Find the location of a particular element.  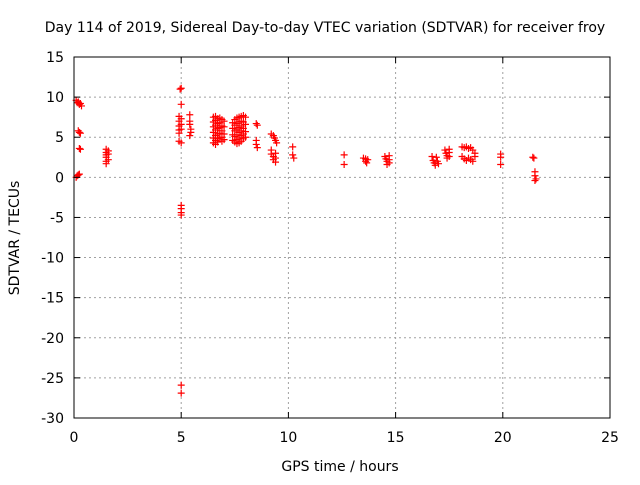

y-tick-label: 15 is located at coordinates (55, 58).